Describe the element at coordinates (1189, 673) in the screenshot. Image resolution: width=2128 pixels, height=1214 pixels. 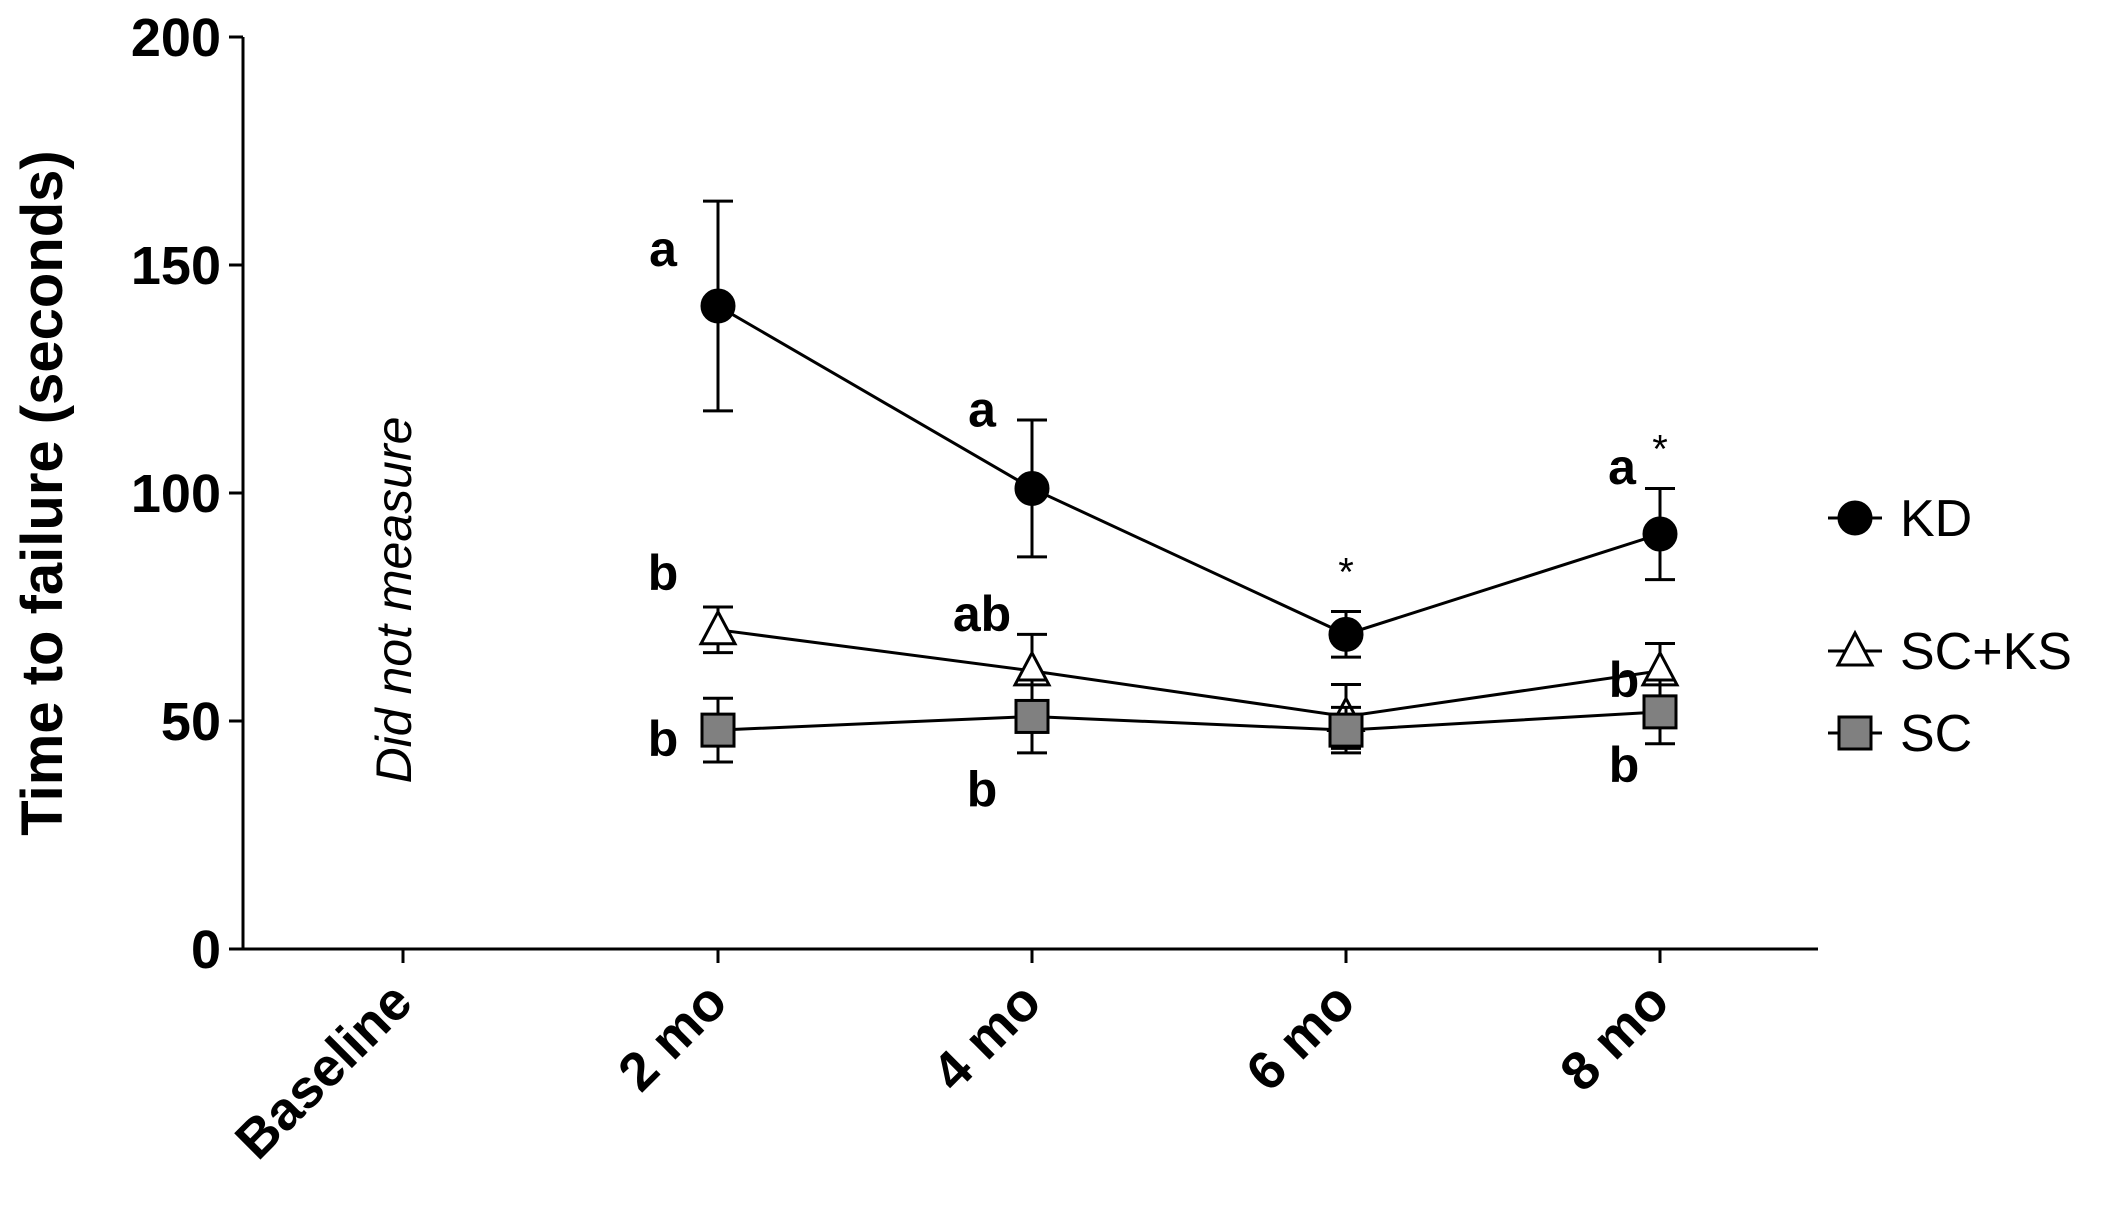
I see `series-line-sc-ks` at that location.